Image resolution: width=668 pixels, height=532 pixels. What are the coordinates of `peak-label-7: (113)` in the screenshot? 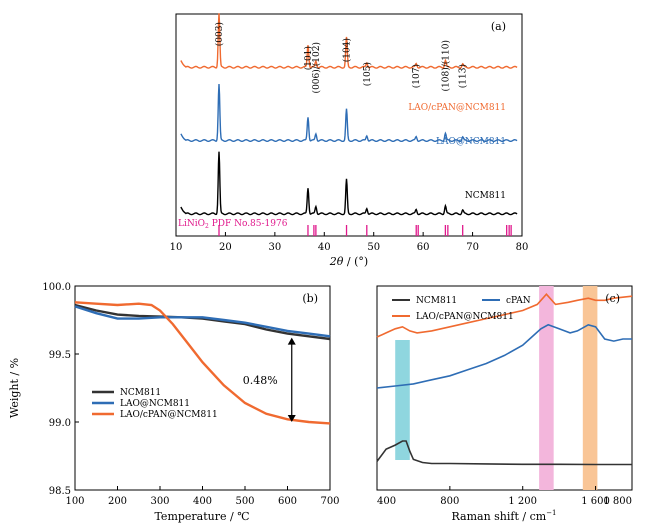 It's located at (463, 76).